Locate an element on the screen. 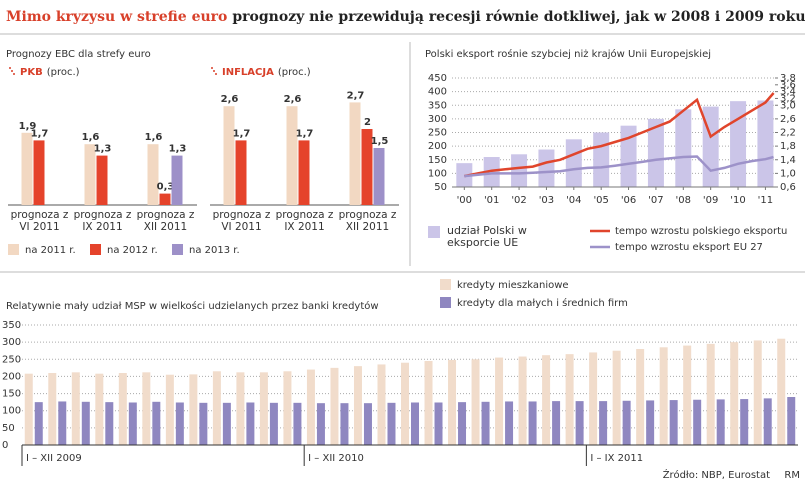 The image size is (805, 486). legend-label: kredyty dla małych i średnich firm is located at coordinates (542, 303).